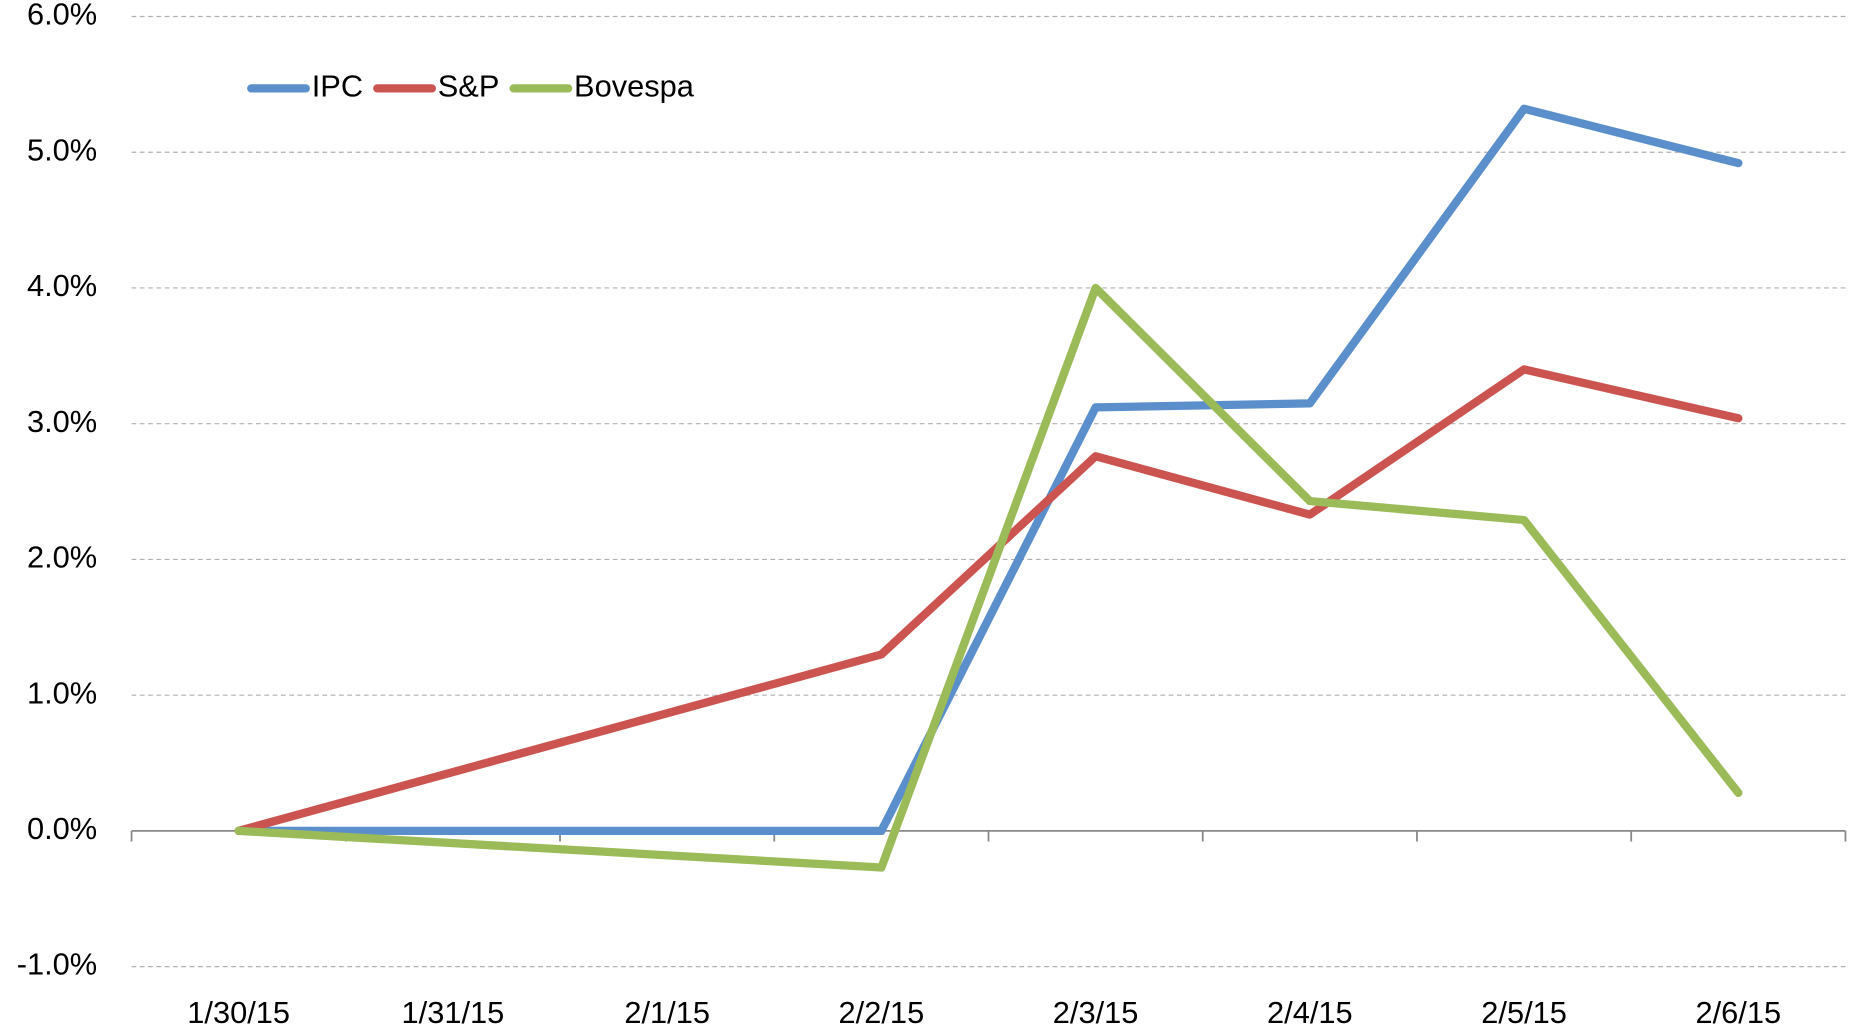 This screenshot has width=1849, height=1035. What do you see at coordinates (57, 964) in the screenshot?
I see `y-tick-label: -1.0%` at bounding box center [57, 964].